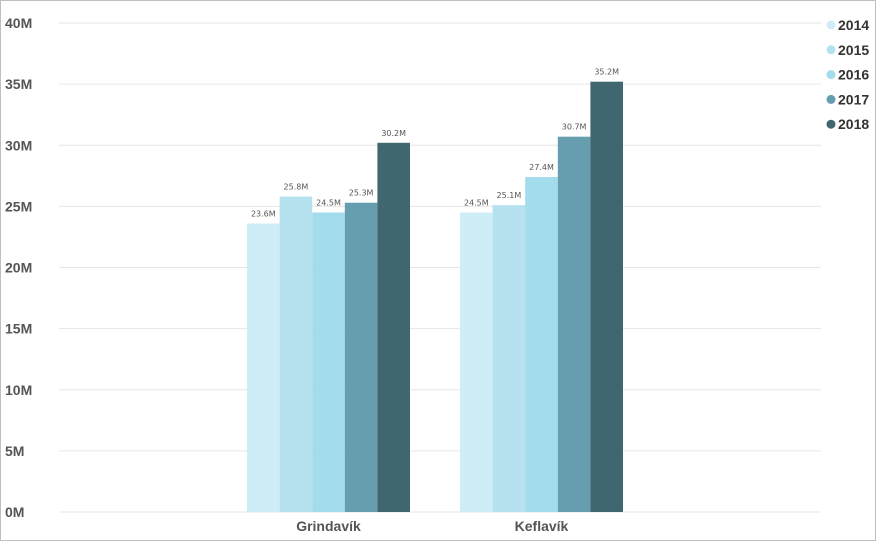 The width and height of the screenshot is (876, 541). I want to click on legend-label: 2016, so click(853, 75).